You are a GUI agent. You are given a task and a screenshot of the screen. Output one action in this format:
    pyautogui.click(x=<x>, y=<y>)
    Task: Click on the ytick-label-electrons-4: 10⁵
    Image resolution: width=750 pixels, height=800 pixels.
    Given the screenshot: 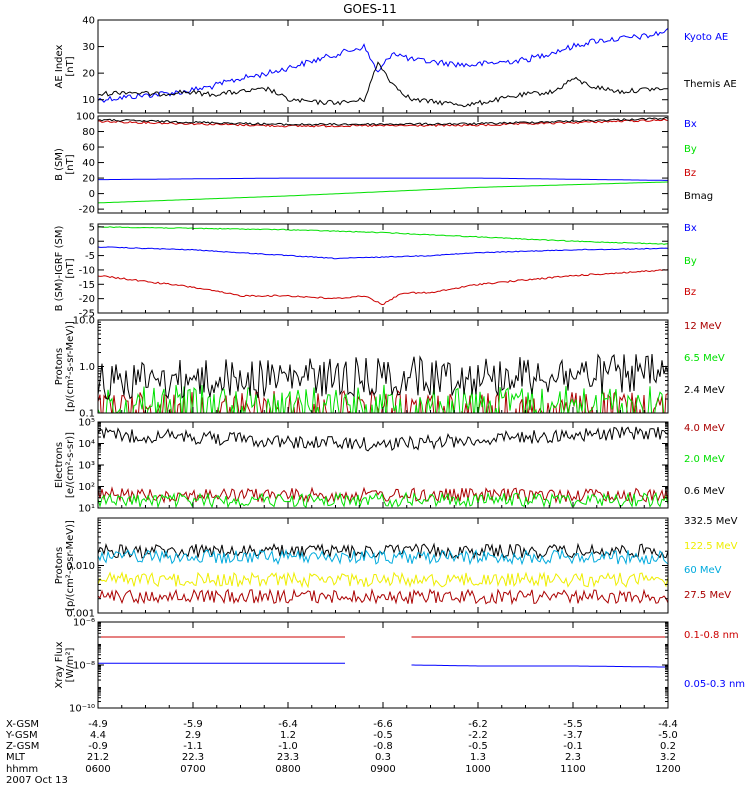 What is the action you would take?
    pyautogui.click(x=86, y=423)
    